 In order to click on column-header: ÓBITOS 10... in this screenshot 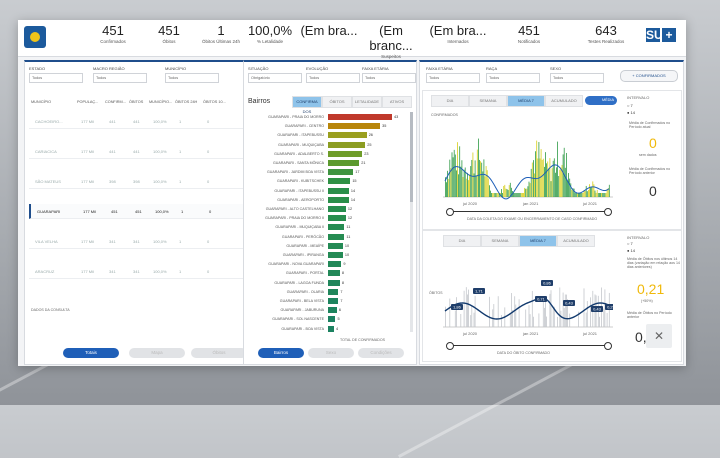, I will do `click(214, 102)`.